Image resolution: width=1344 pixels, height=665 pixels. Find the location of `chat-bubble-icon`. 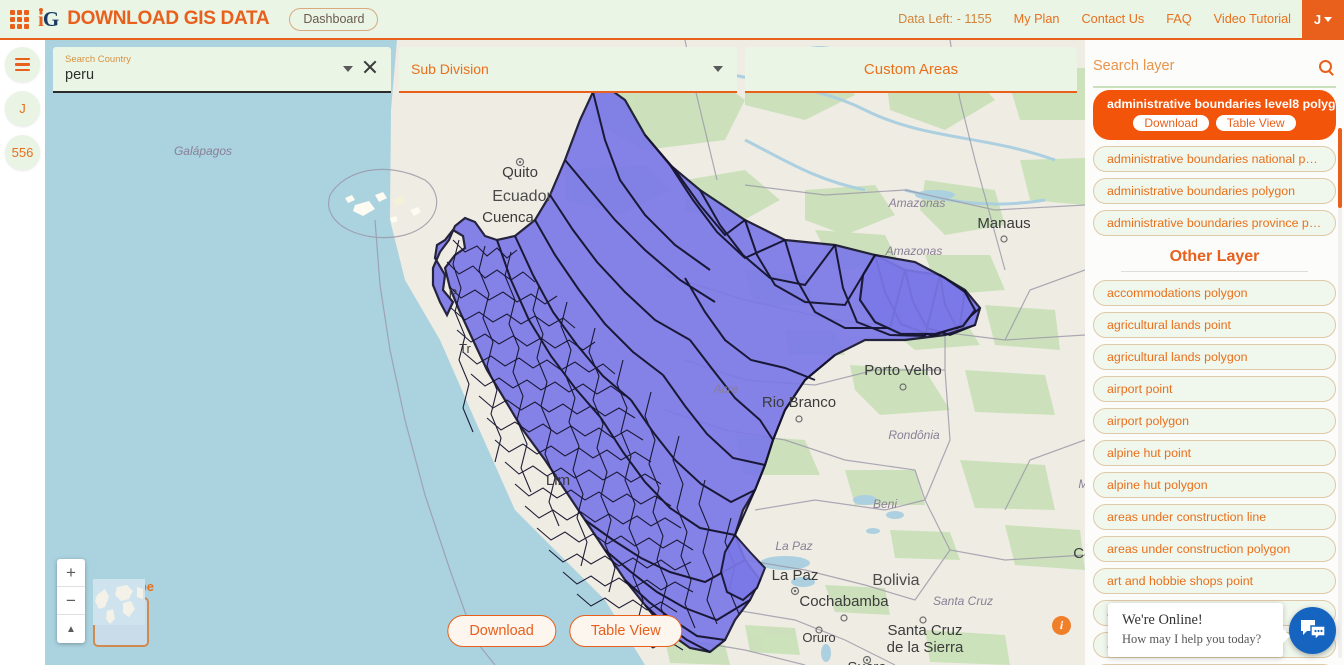

chat-bubble-icon is located at coordinates (1313, 630).